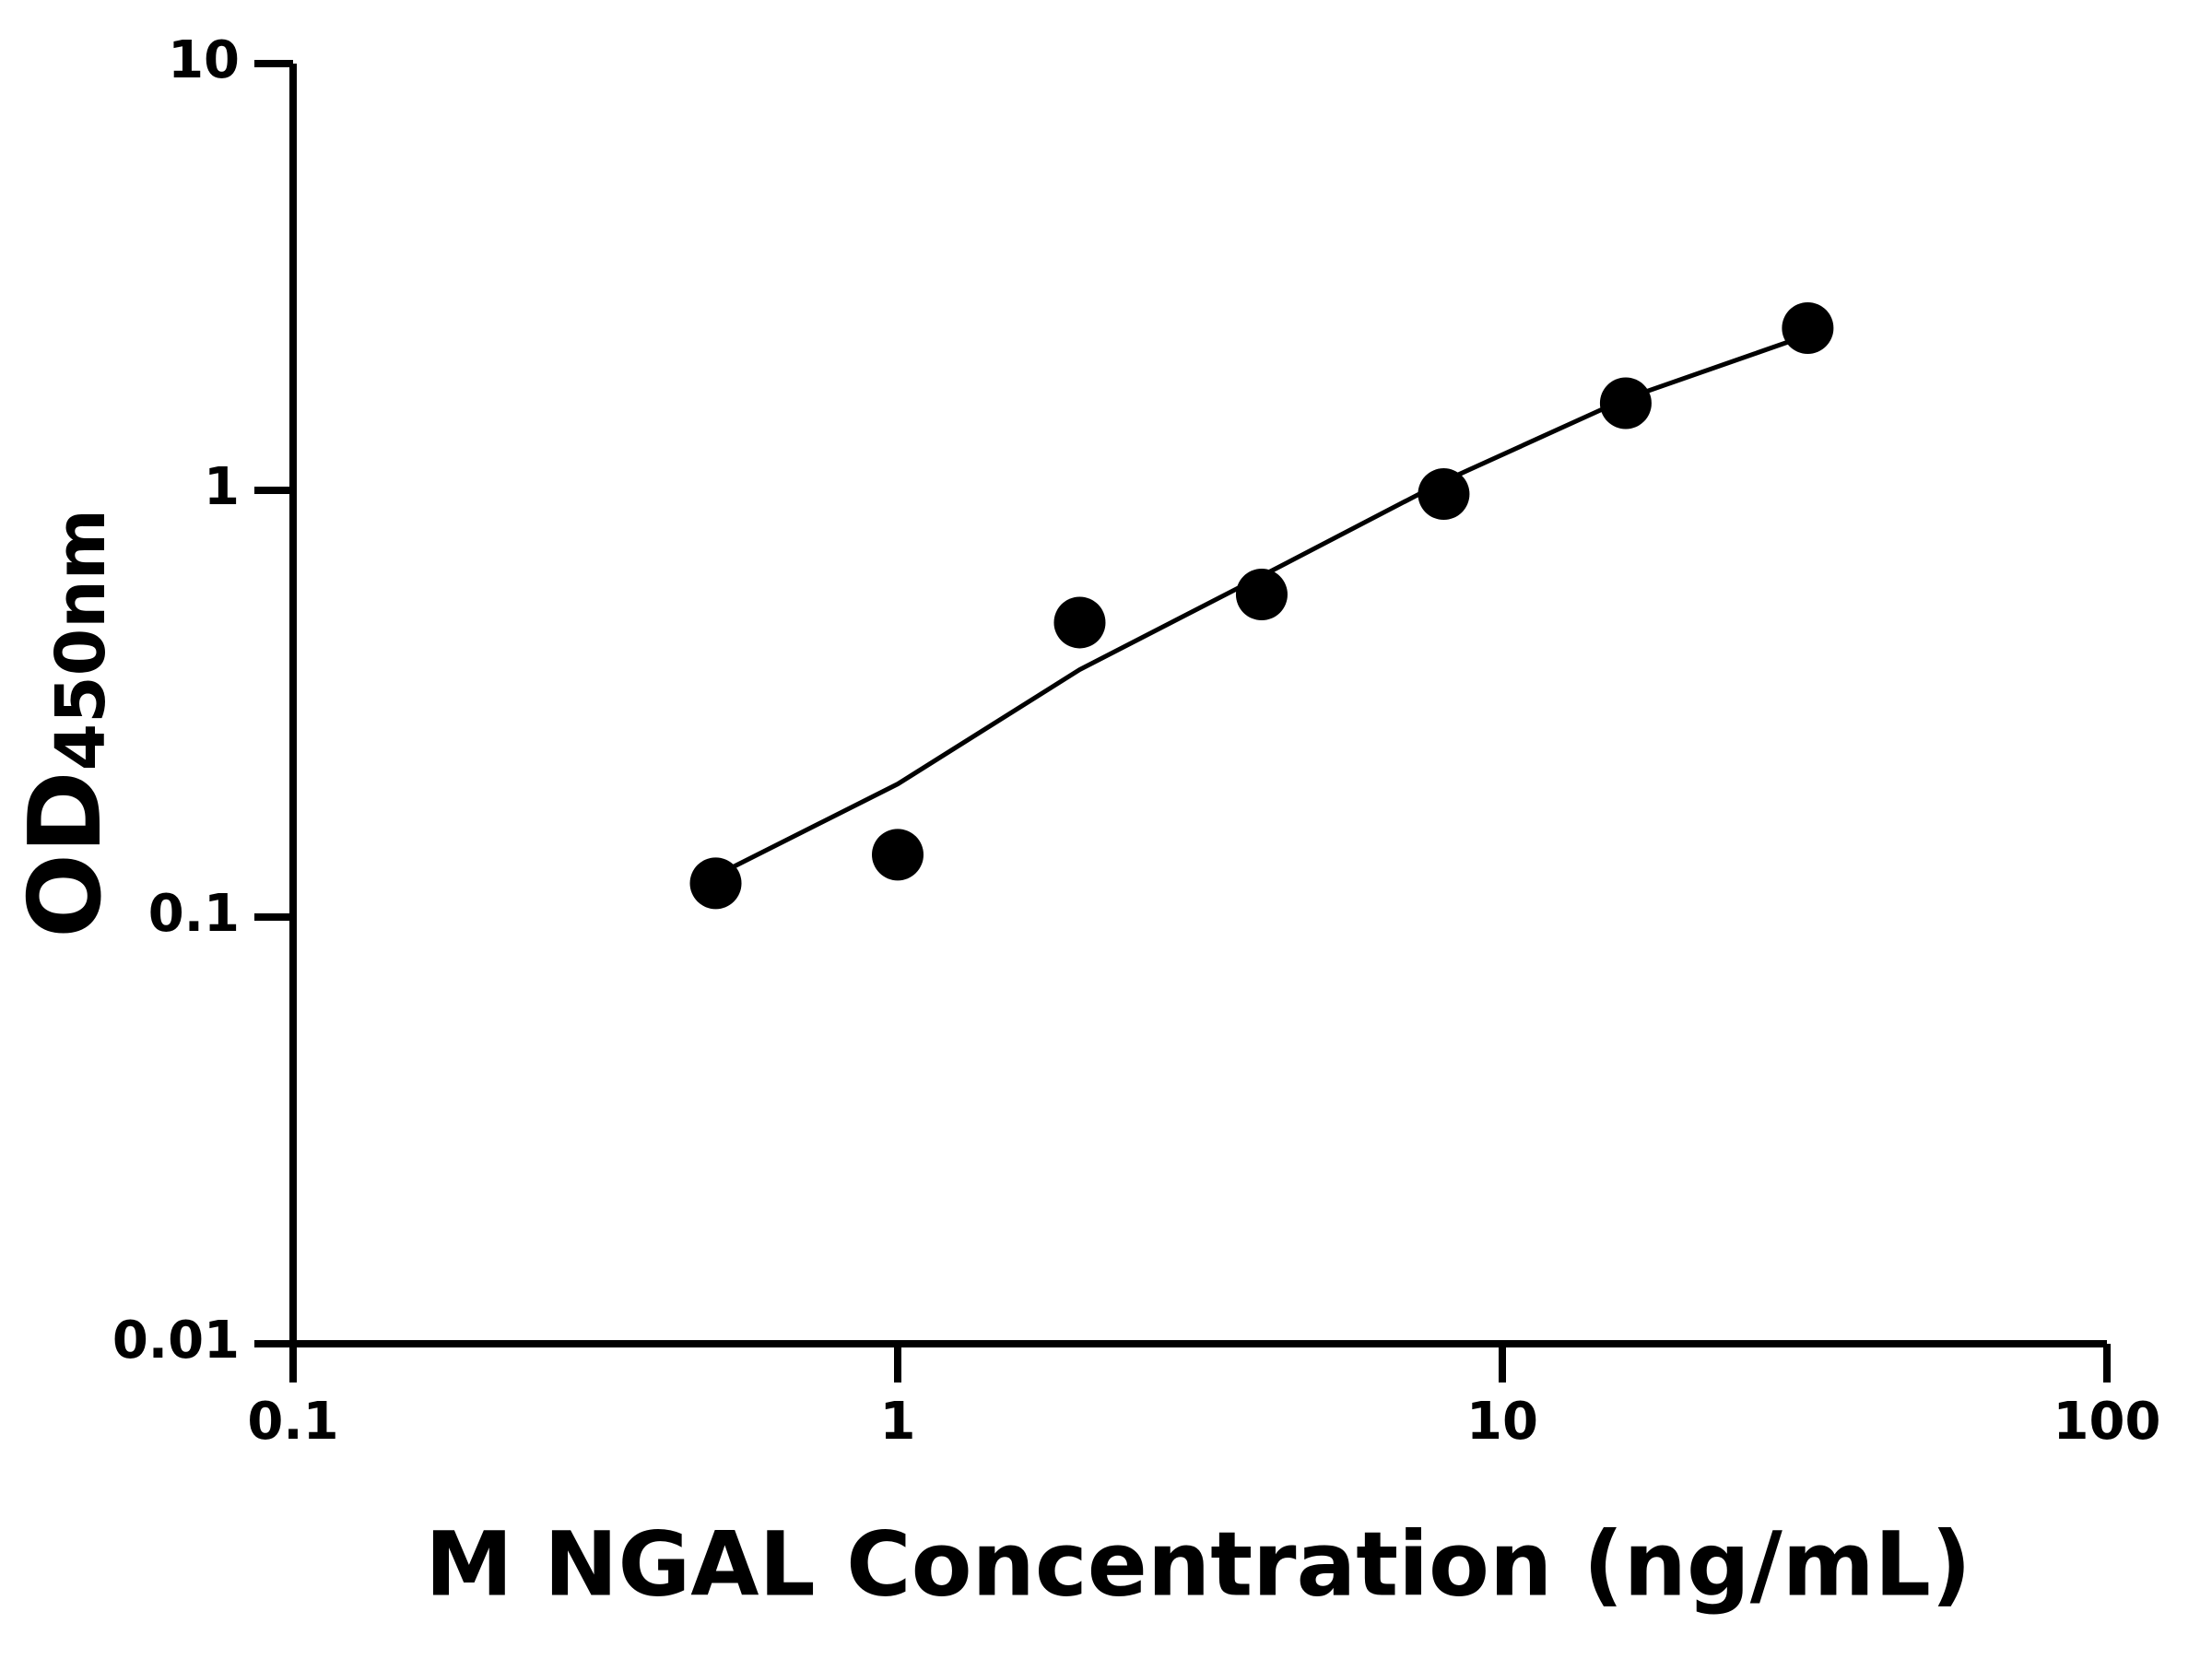 The image size is (2212, 1659). Describe the element at coordinates (898, 1422) in the screenshot. I see `x-tick-label: 1` at that location.